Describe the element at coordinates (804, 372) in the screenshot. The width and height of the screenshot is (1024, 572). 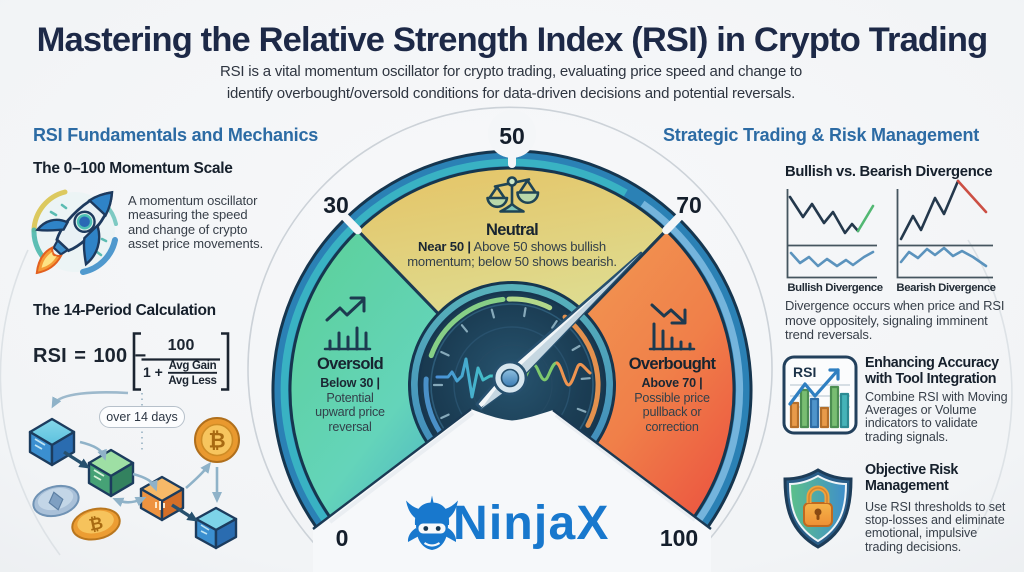
I see `svg-text: RSI` at that location.